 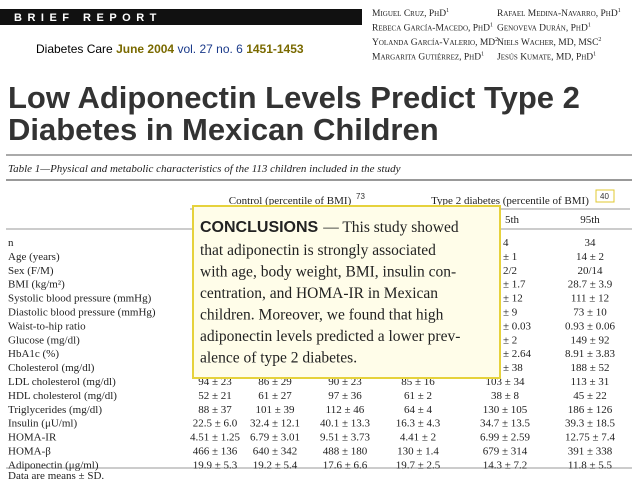 I want to click on cell: ± 38, so click(x=513, y=368).